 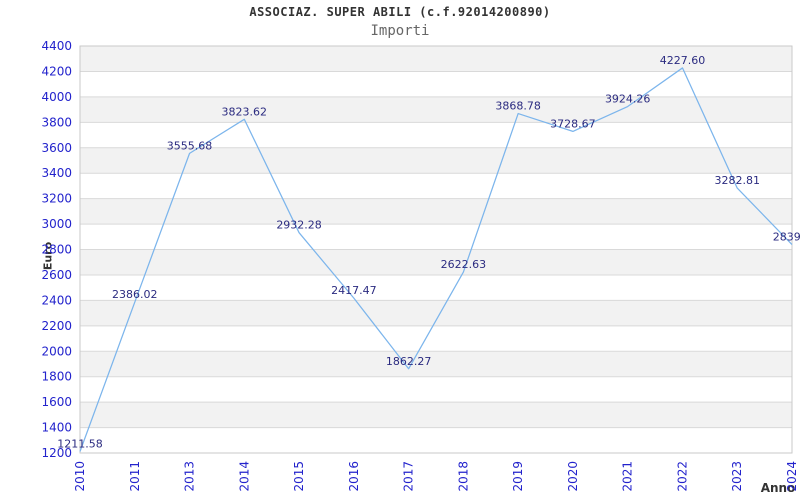 What do you see at coordinates (80, 476) in the screenshot?
I see `x-tick-label: 2010` at bounding box center [80, 476].